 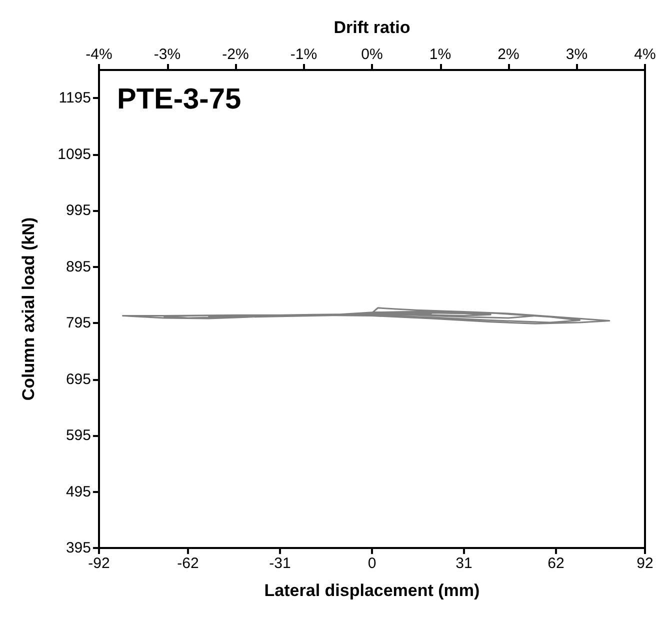 I want to click on line-series, so click(x=366, y=315).